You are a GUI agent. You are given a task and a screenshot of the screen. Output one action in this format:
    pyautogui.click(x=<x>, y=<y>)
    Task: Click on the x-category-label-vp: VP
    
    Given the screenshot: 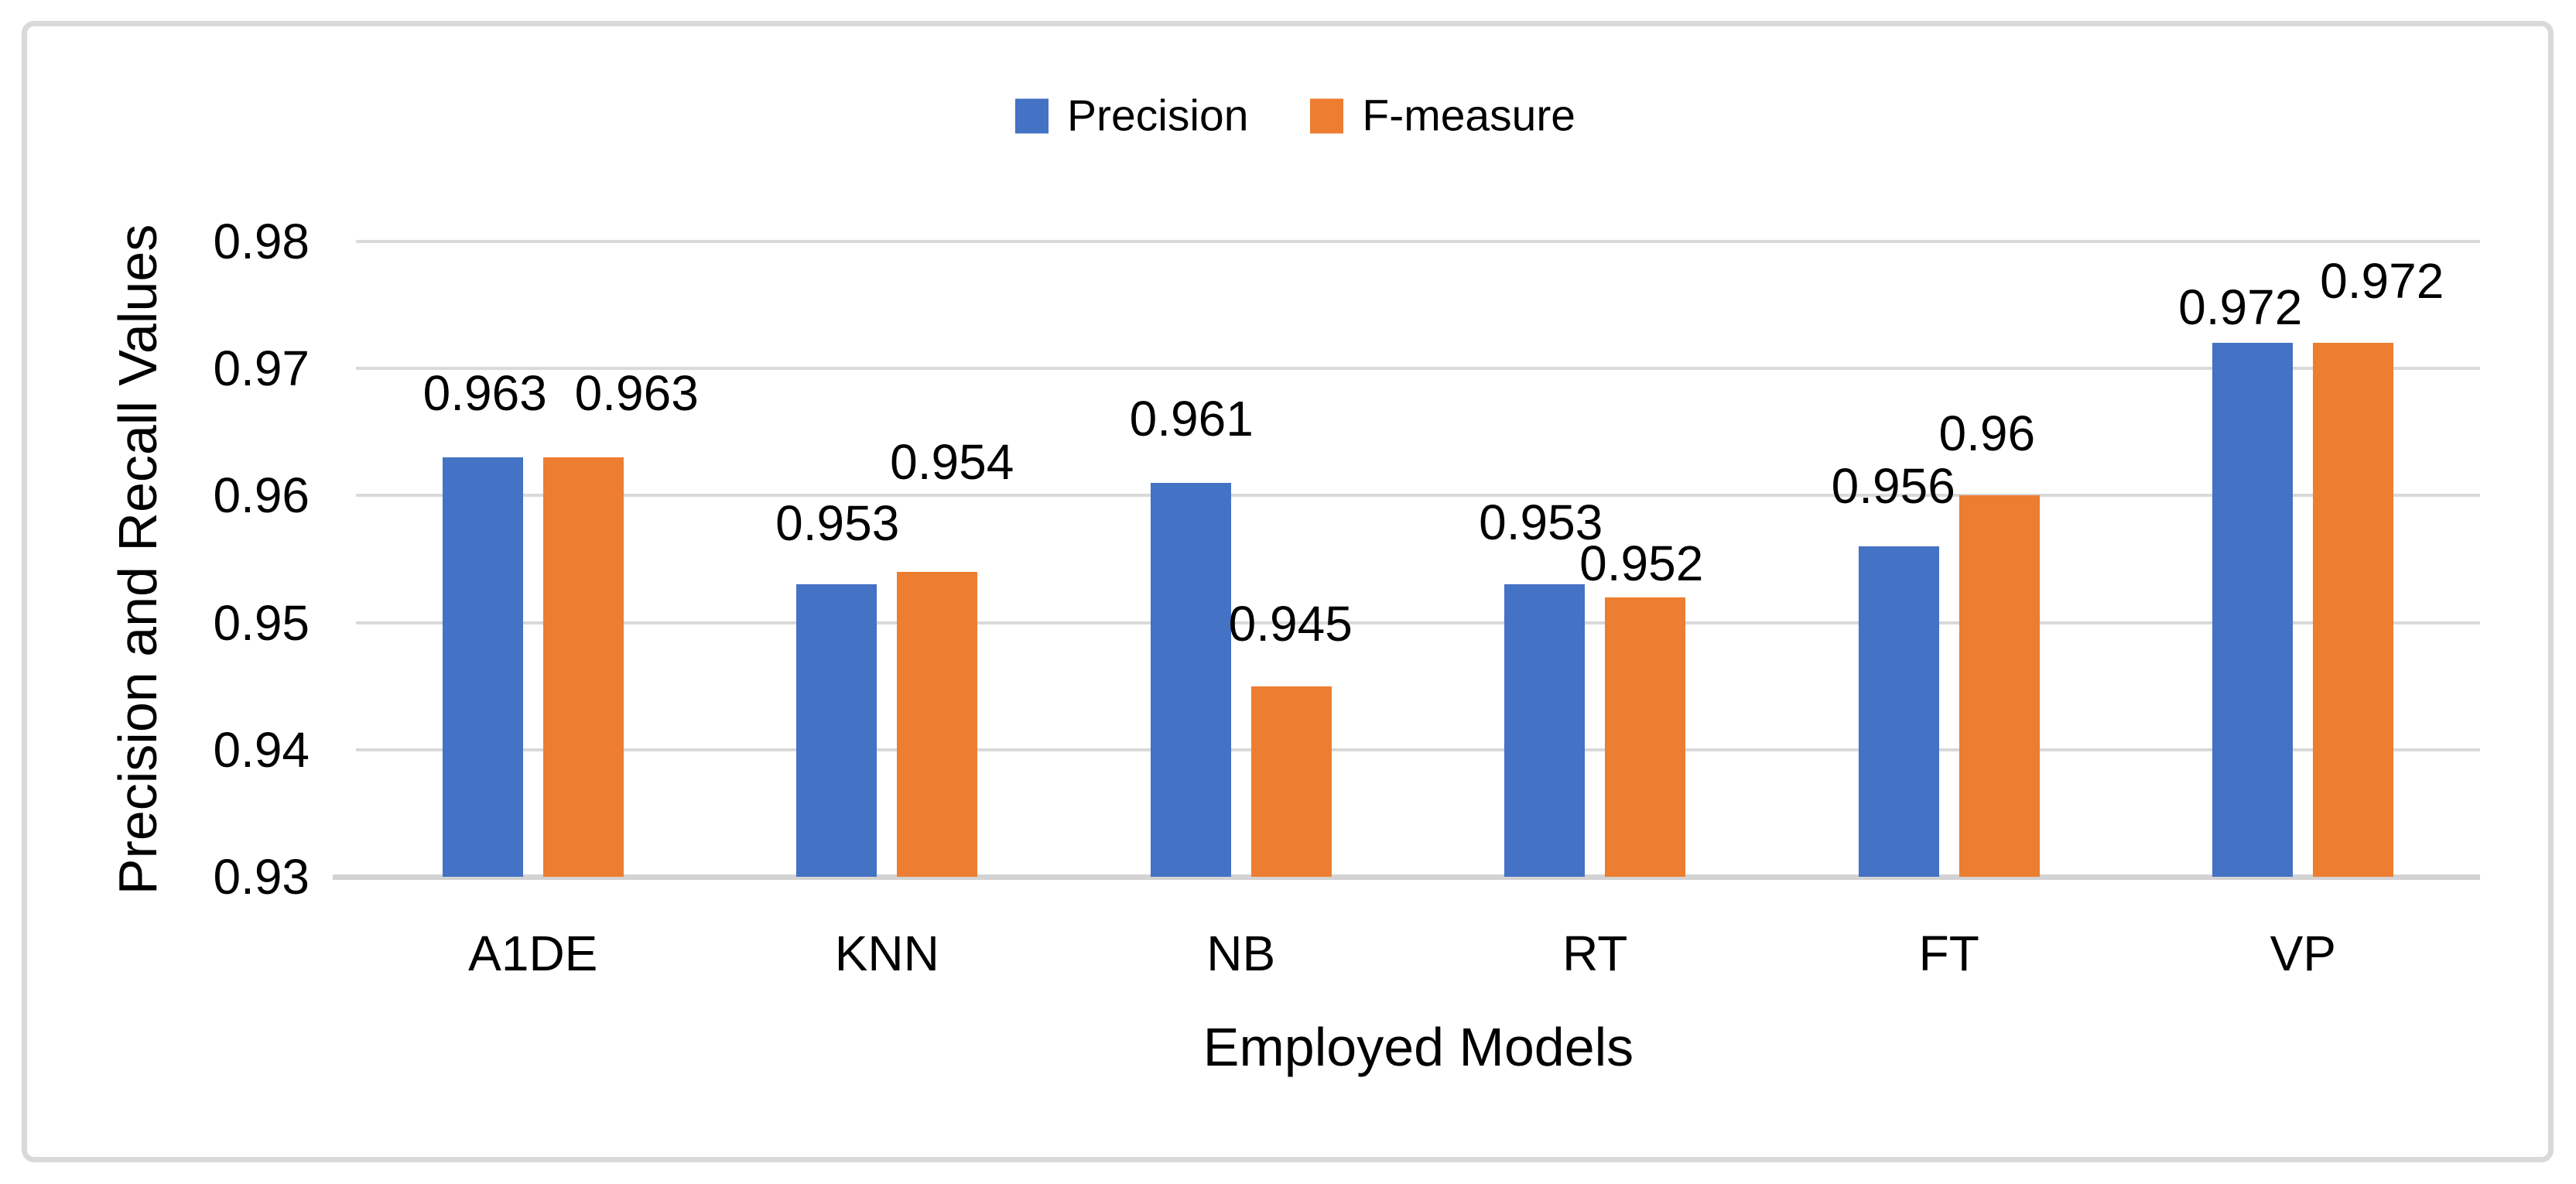 What is the action you would take?
    pyautogui.click(x=2303, y=953)
    